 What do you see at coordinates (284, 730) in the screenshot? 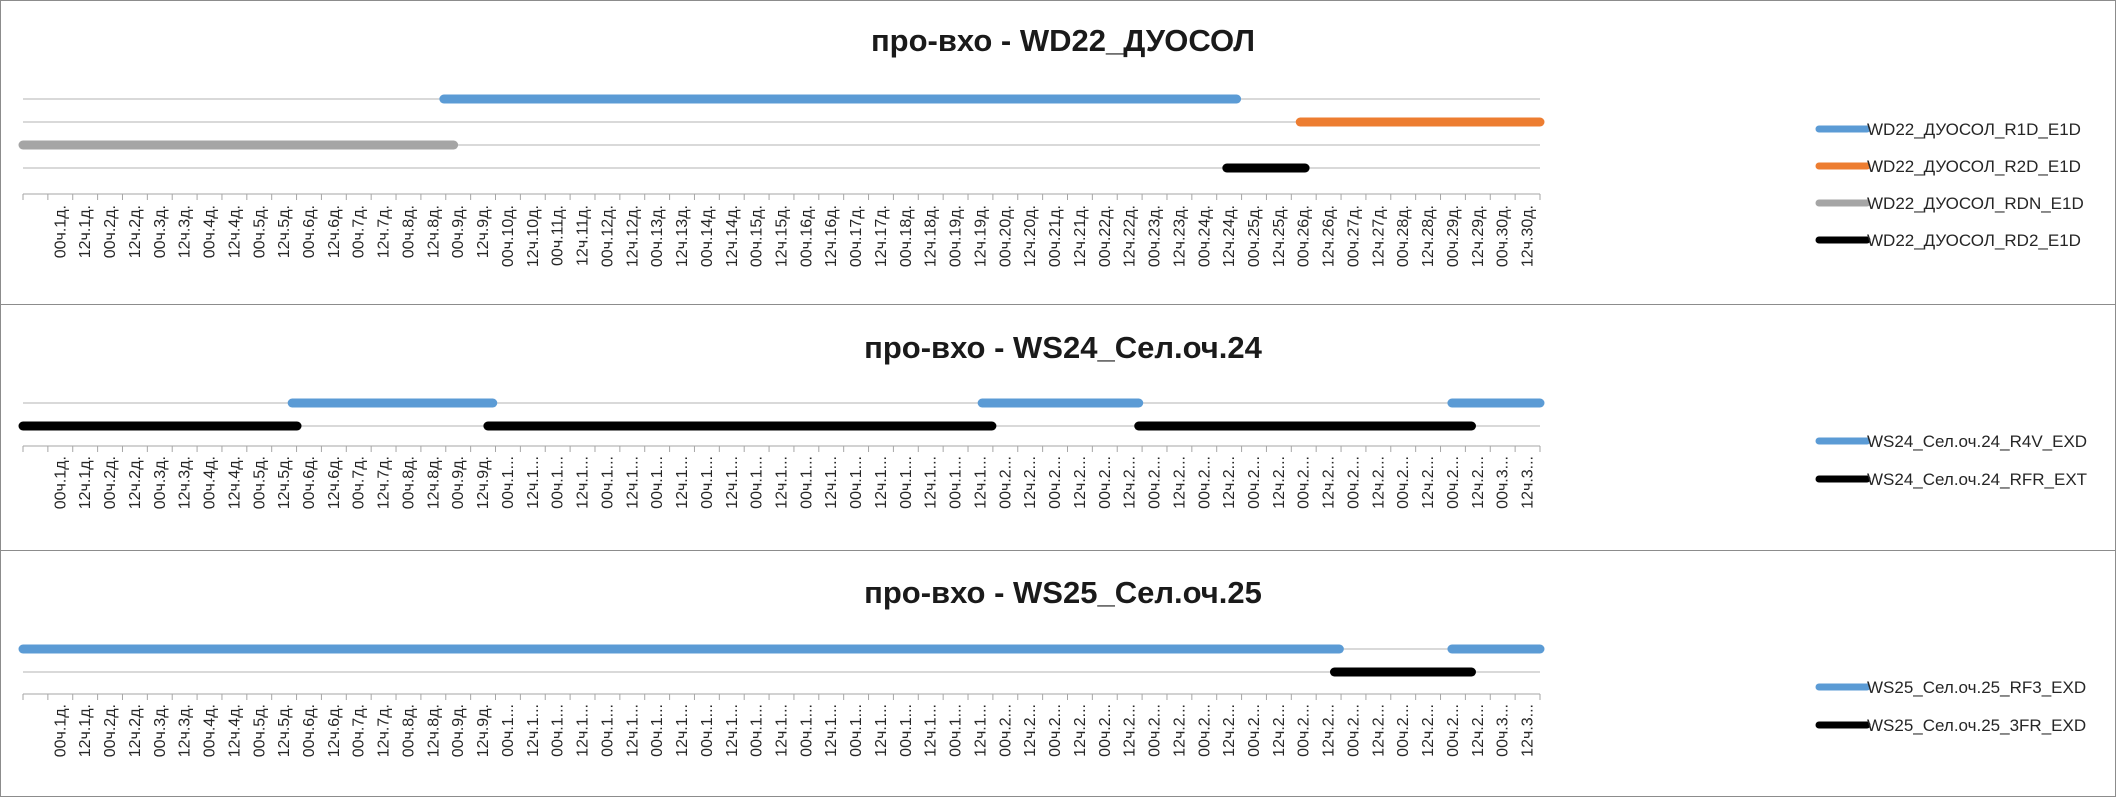
I see `x-tick-label: 12ч.5д.` at bounding box center [284, 730].